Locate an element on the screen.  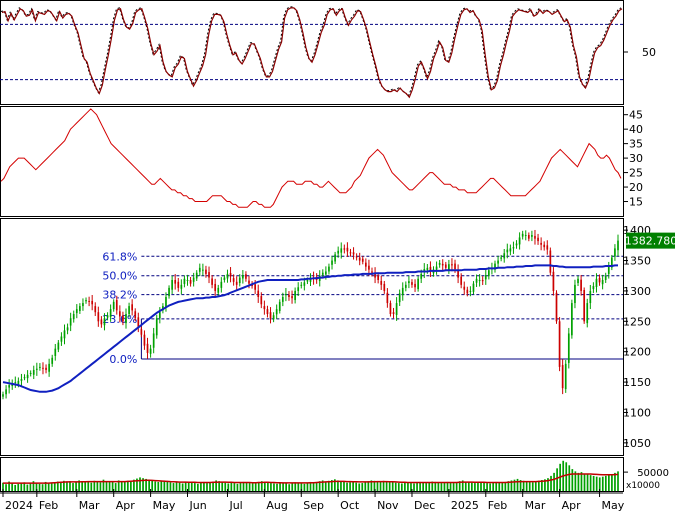
x-tick-label-0: 2024 is located at coordinates (19, 505).